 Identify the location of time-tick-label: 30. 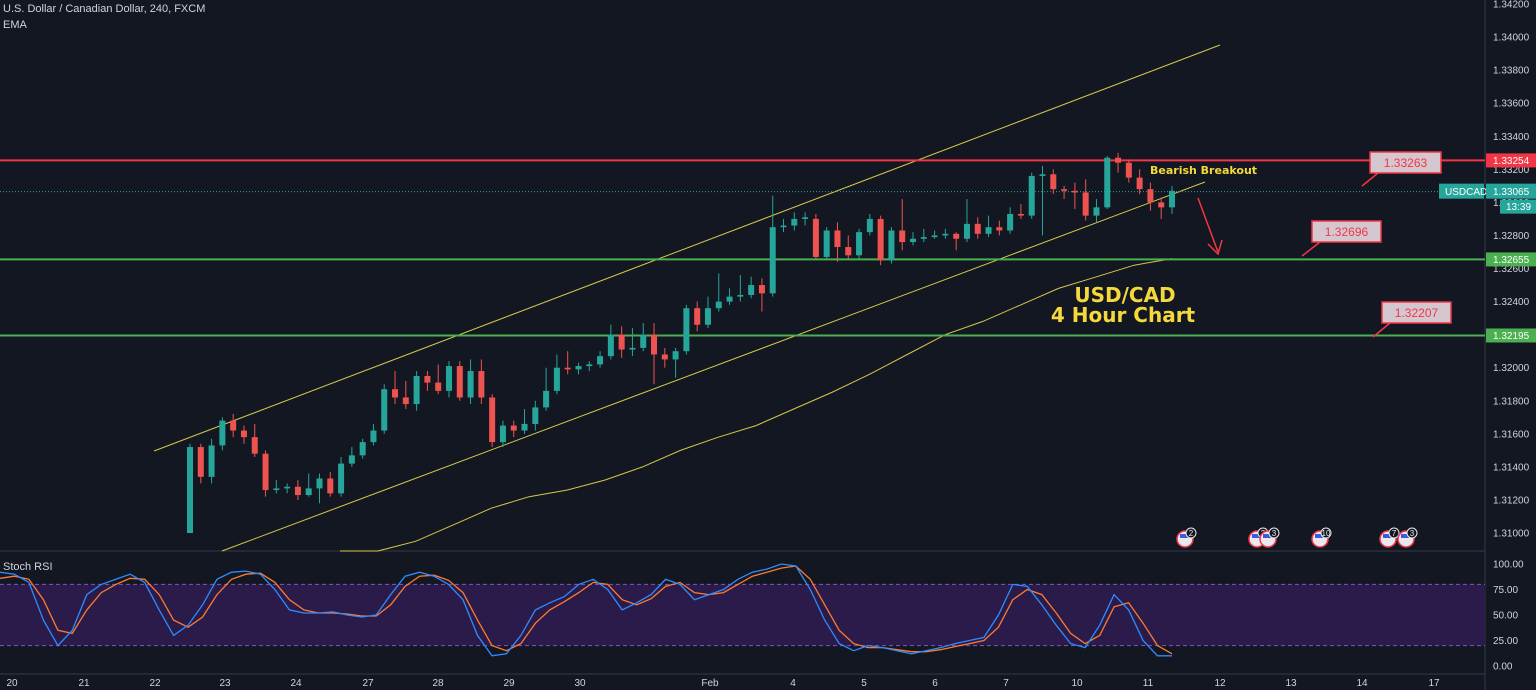
(580, 683).